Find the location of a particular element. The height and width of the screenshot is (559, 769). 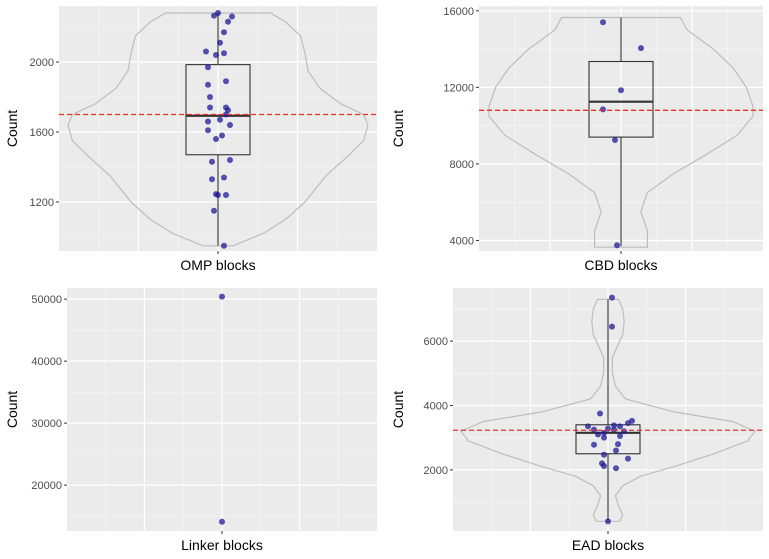

x-axis-label: Linker blocks is located at coordinates (222, 545).